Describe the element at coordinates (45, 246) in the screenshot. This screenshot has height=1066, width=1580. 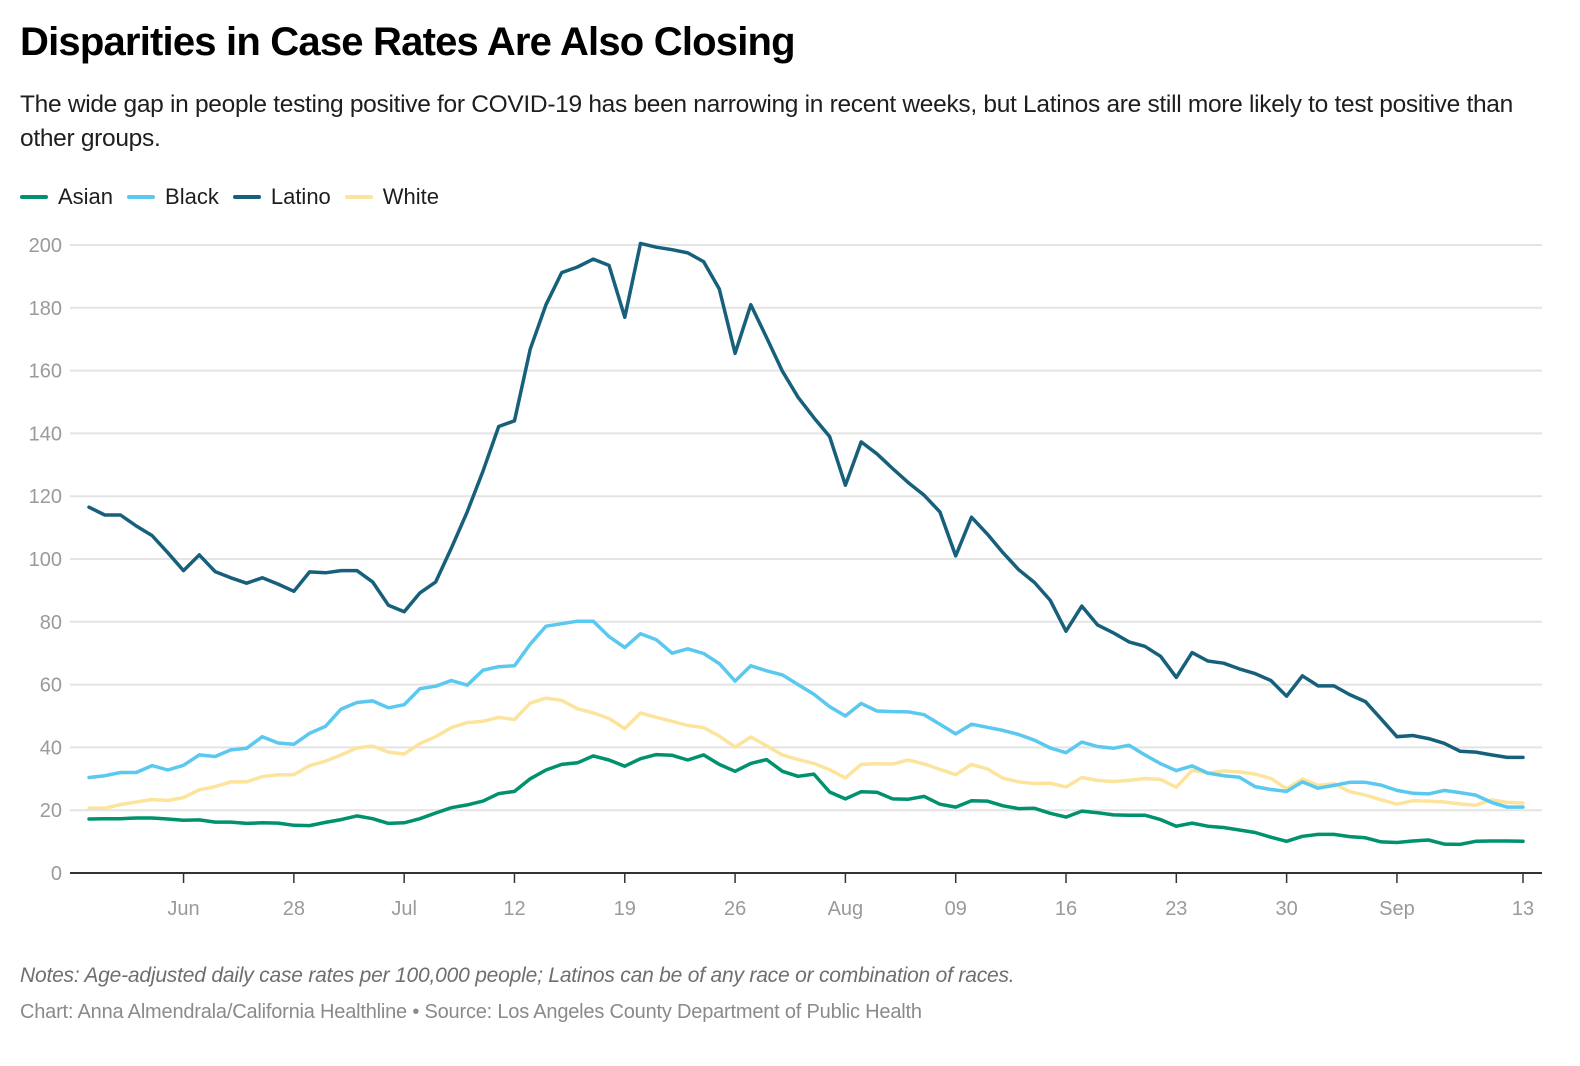
I see `y-tick-label-200: 200` at that location.